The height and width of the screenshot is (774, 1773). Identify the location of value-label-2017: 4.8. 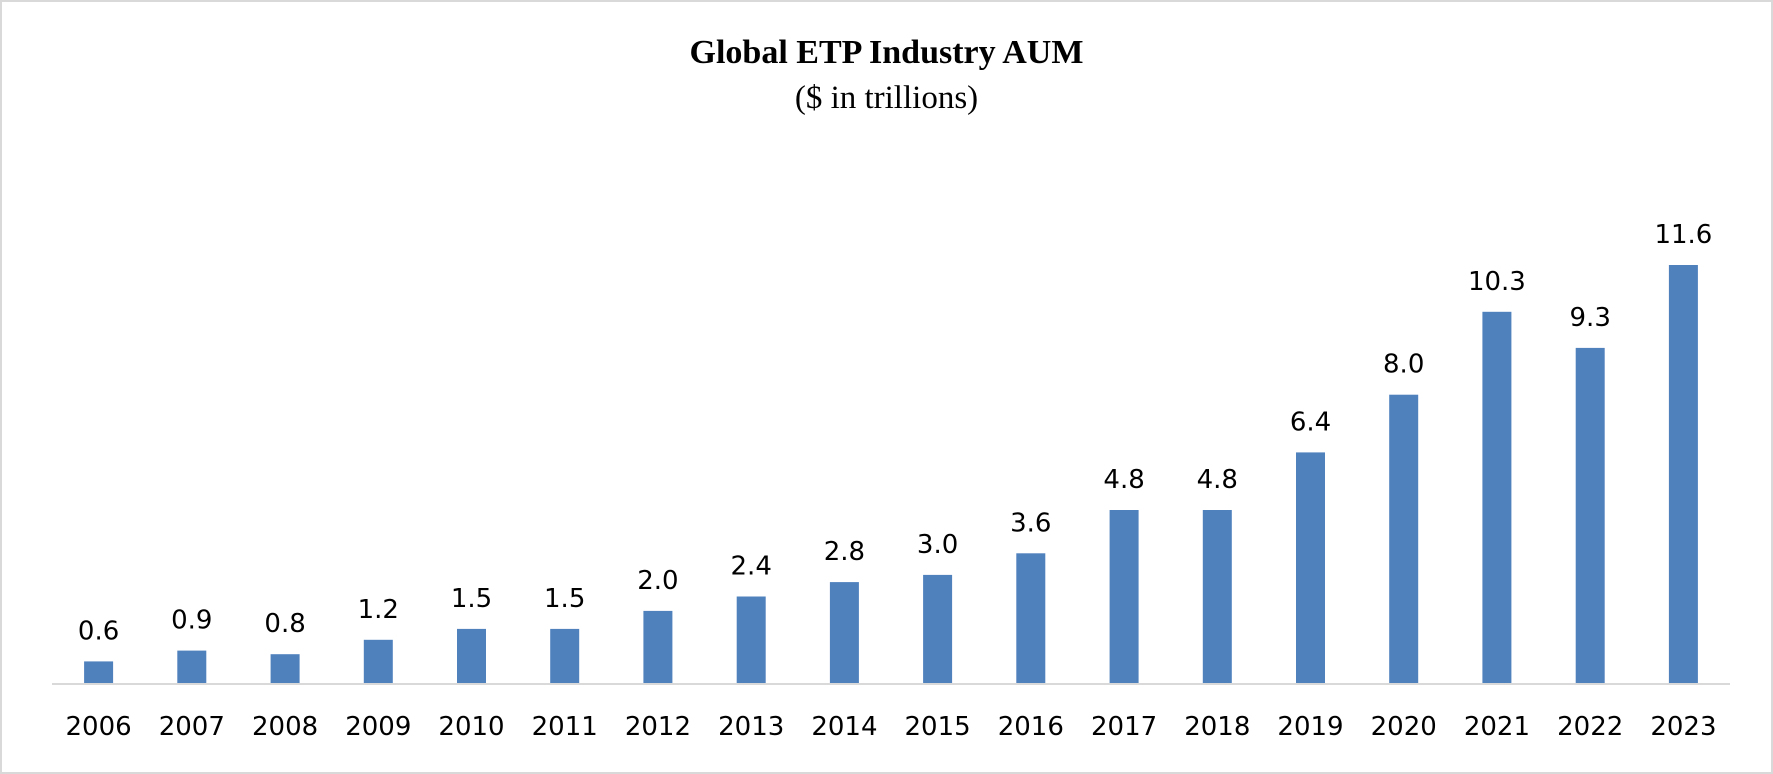
(1123, 480).